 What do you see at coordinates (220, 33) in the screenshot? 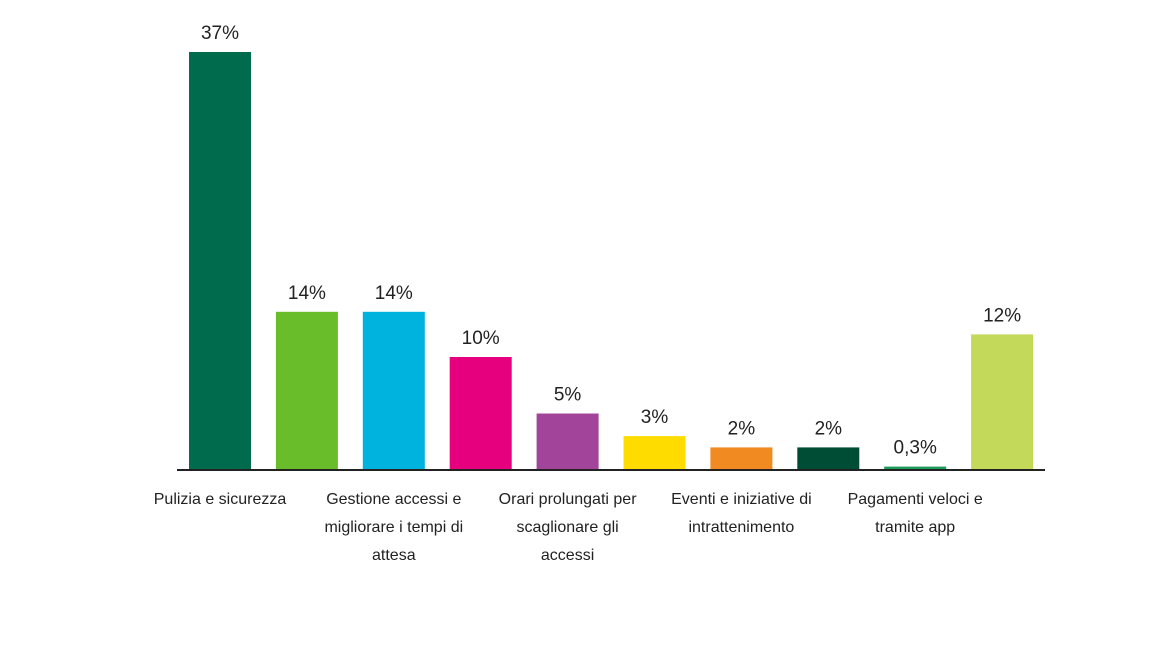
I see `value-label-0: 37%` at bounding box center [220, 33].